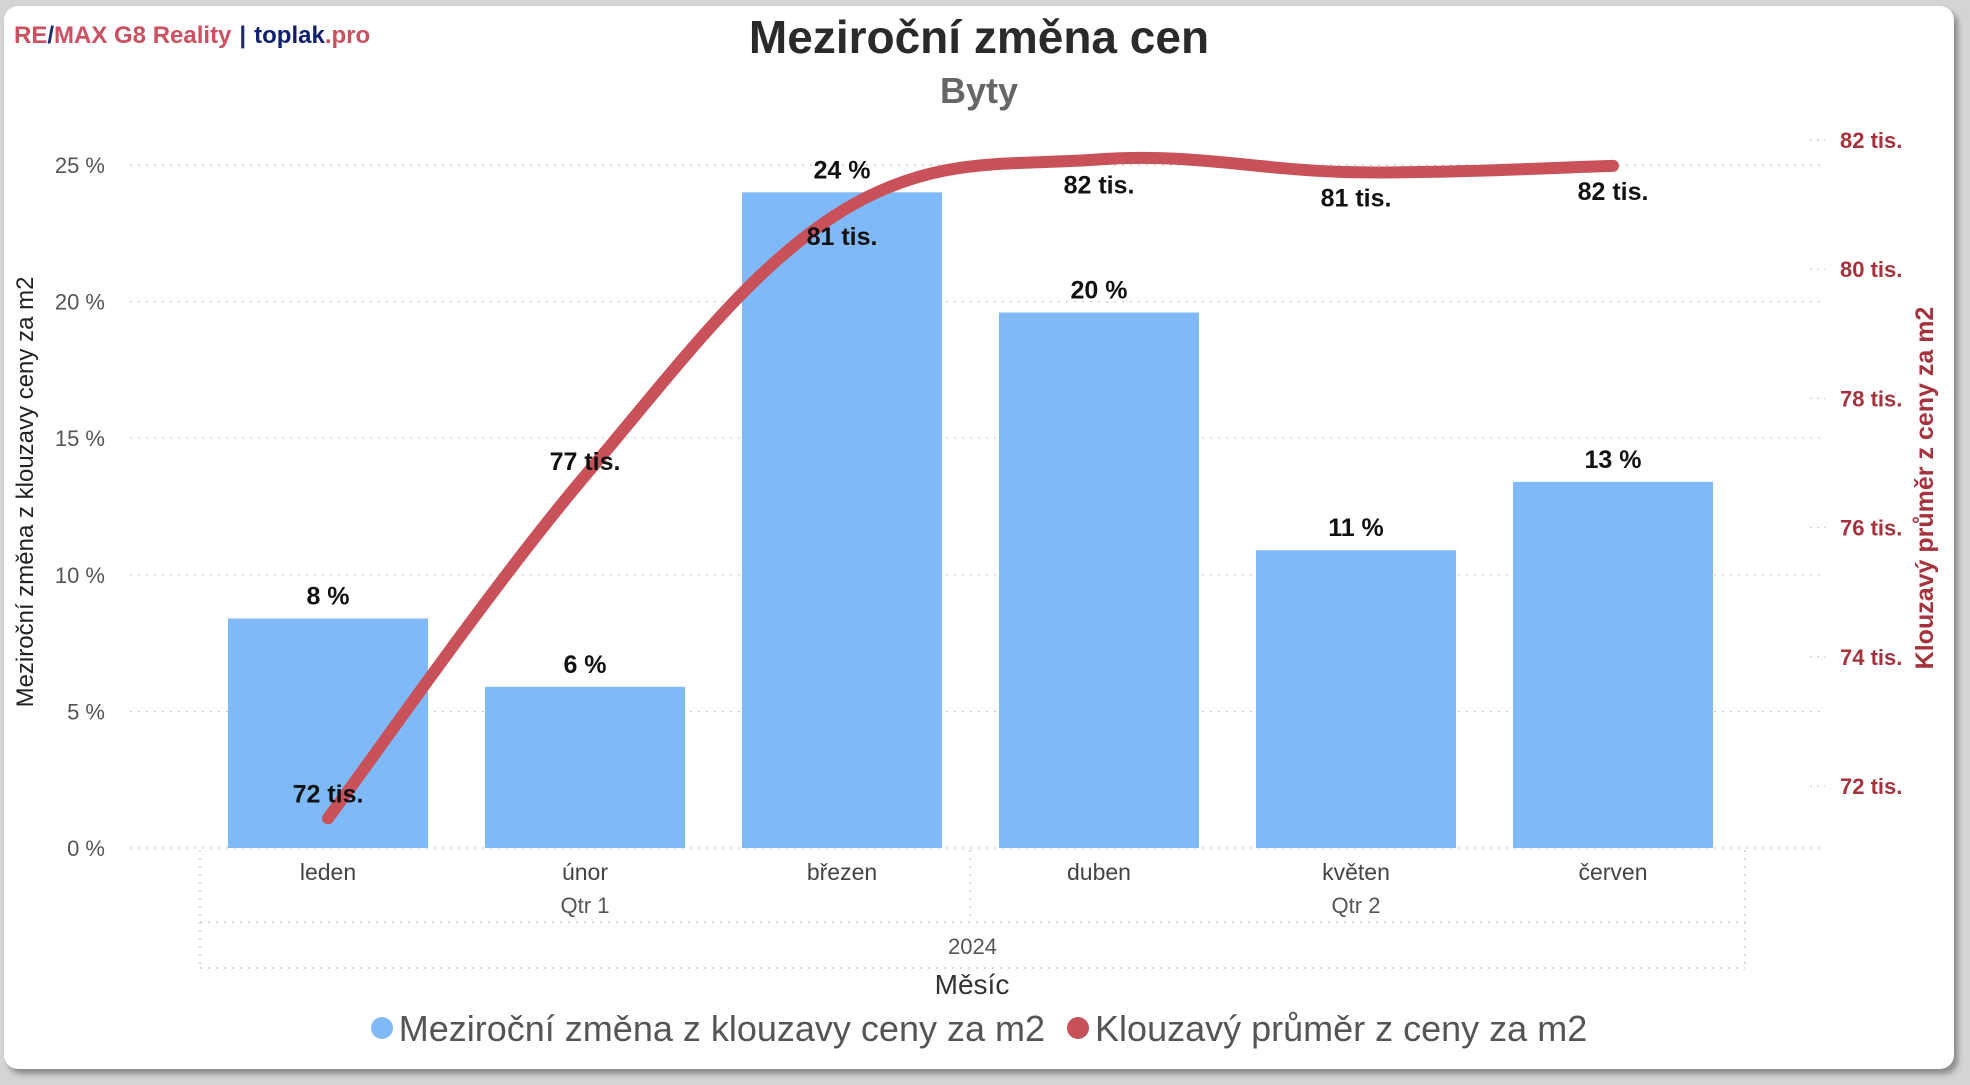 This screenshot has width=1970, height=1085. What do you see at coordinates (80, 575) in the screenshot?
I see `y-tick-label: 10 %` at bounding box center [80, 575].